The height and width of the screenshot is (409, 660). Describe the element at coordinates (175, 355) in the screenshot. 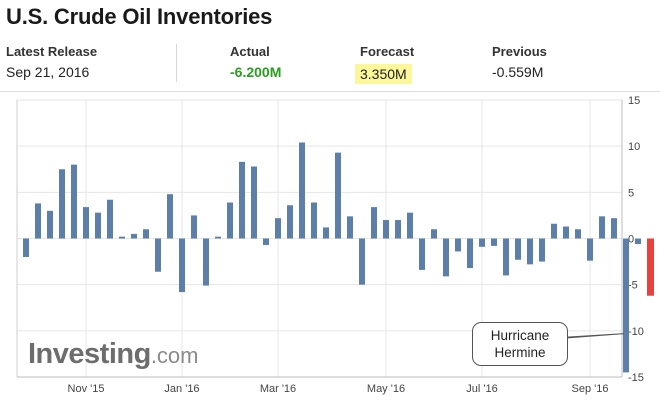

I see `logo-suffix: .com` at that location.